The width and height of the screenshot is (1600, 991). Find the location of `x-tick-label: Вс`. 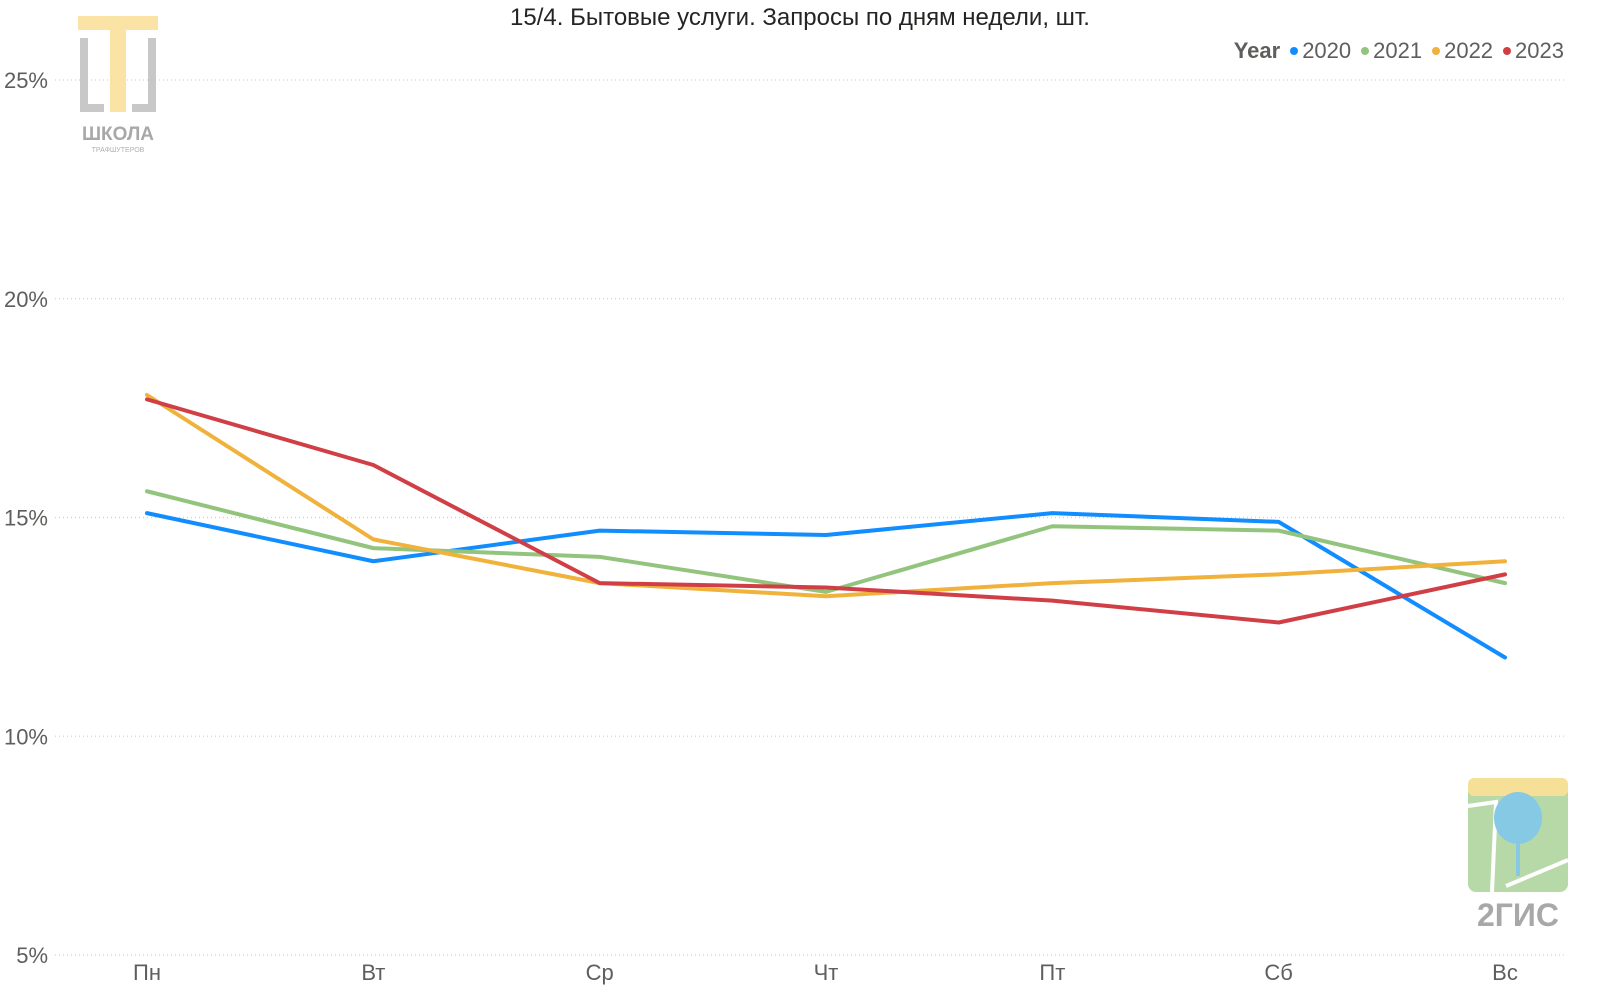

x-tick-label: Вс is located at coordinates (1505, 972).